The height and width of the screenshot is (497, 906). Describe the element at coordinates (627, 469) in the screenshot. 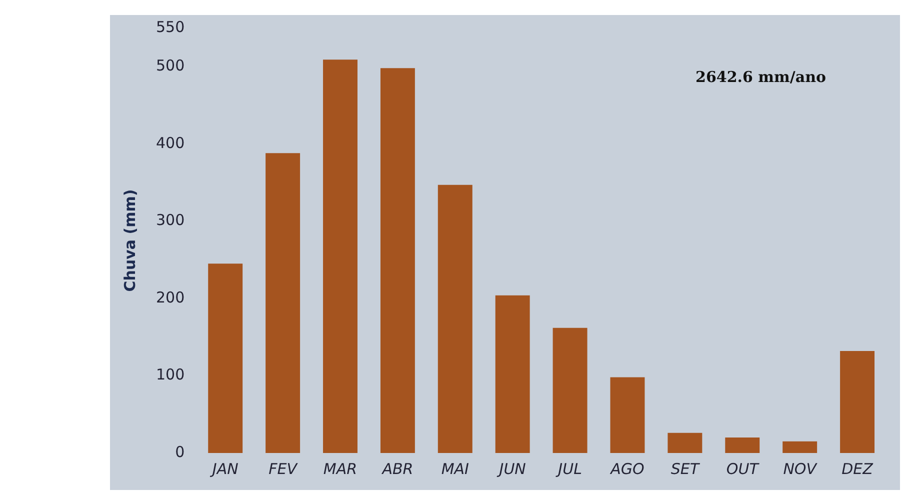

I see `x-tick-label: AGO` at that location.